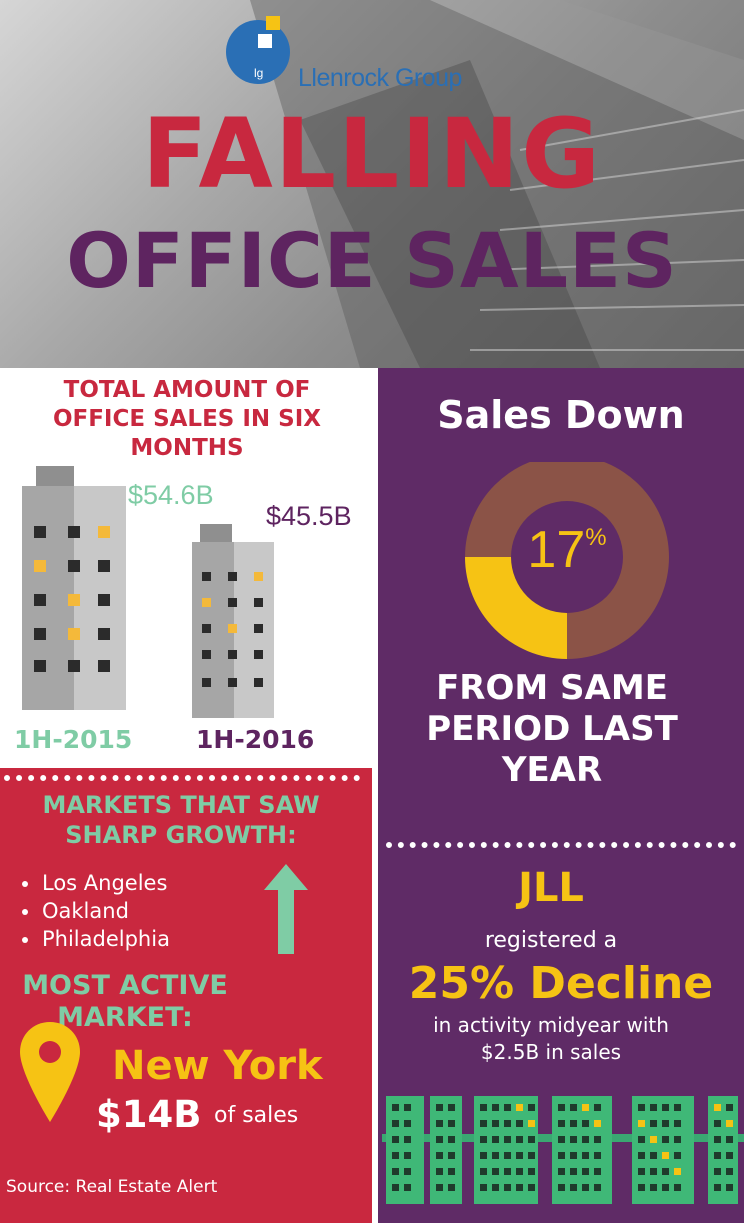 Image resolution: width=744 pixels, height=1223 pixels. What do you see at coordinates (516, 608) in the screenshot?
I see `donut-slice-decline` at bounding box center [516, 608].